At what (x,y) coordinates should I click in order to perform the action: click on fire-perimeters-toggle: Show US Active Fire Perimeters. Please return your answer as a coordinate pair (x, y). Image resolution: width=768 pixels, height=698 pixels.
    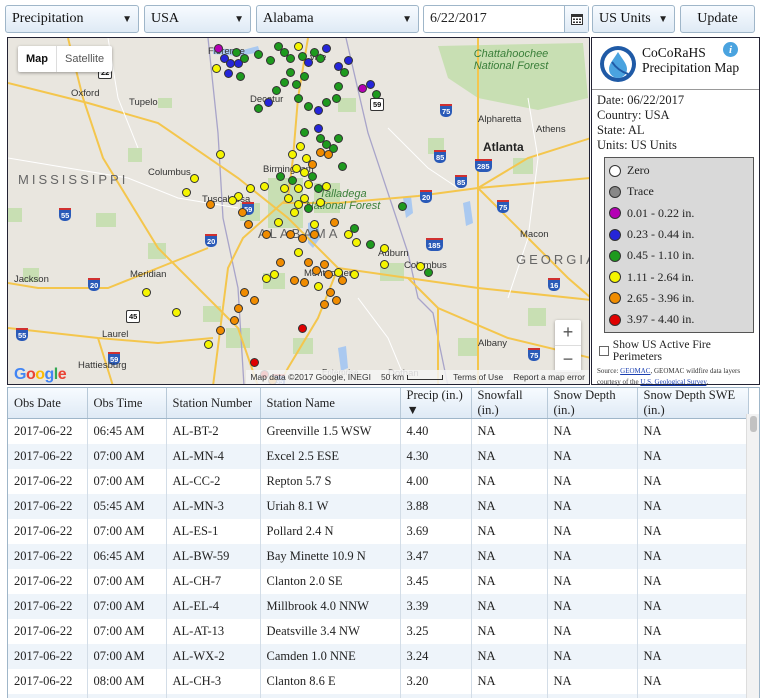
    Looking at the image, I should click on (679, 351).